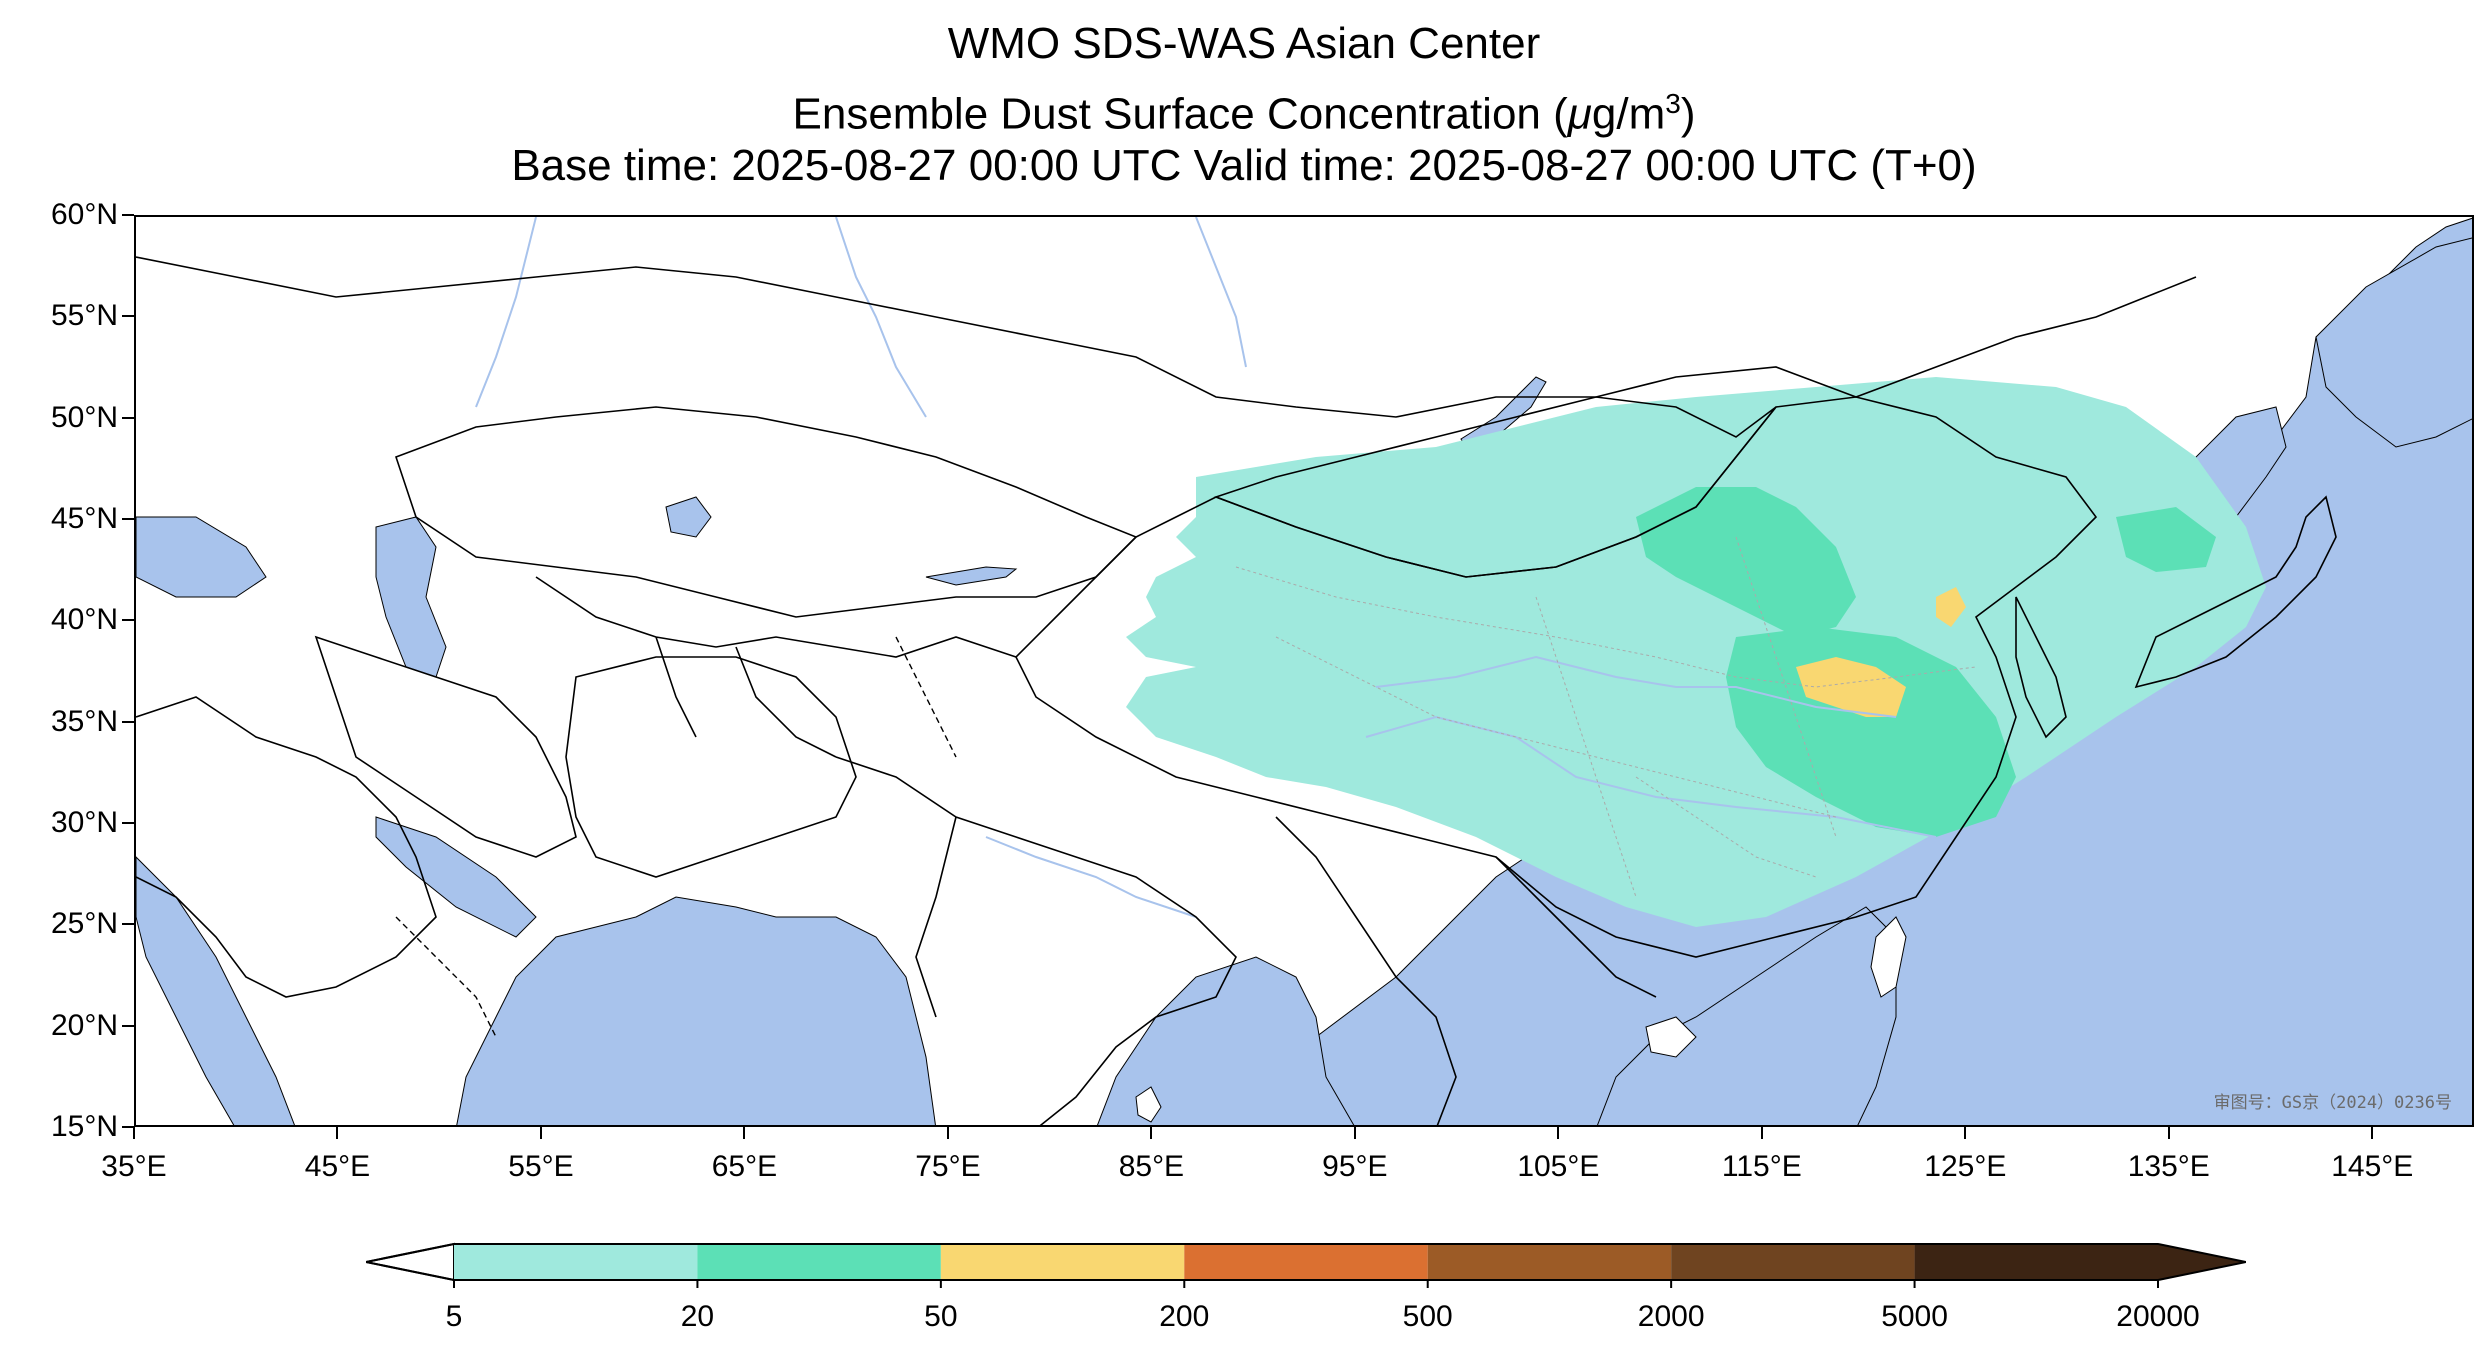 This screenshot has height=1362, width=2488. I want to click on lat-label: 60°N, so click(84, 214).